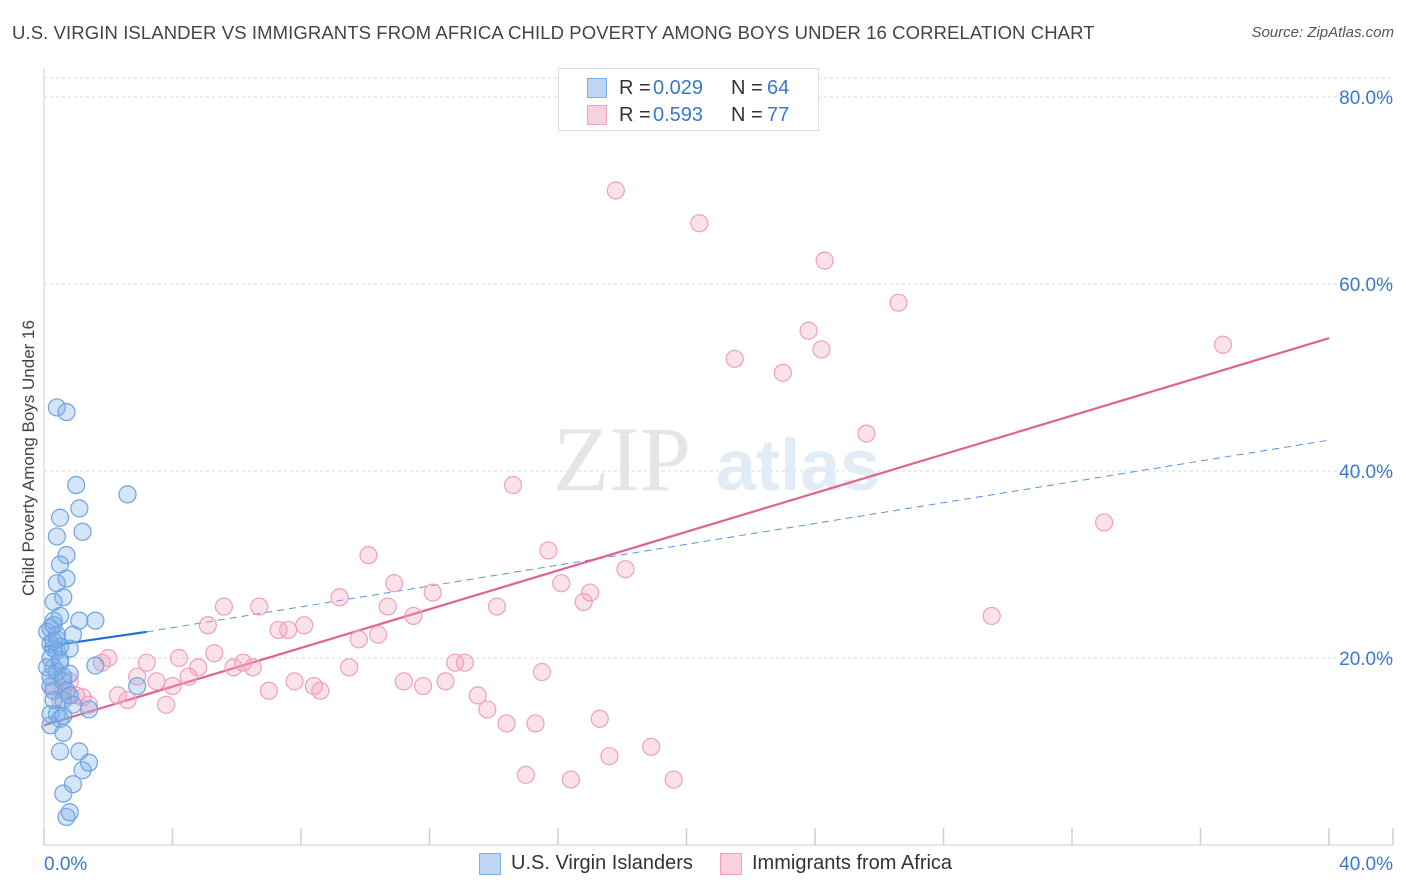 The image size is (1406, 892). Describe the element at coordinates (597, 88) in the screenshot. I see `legend-swatch-blue` at that location.